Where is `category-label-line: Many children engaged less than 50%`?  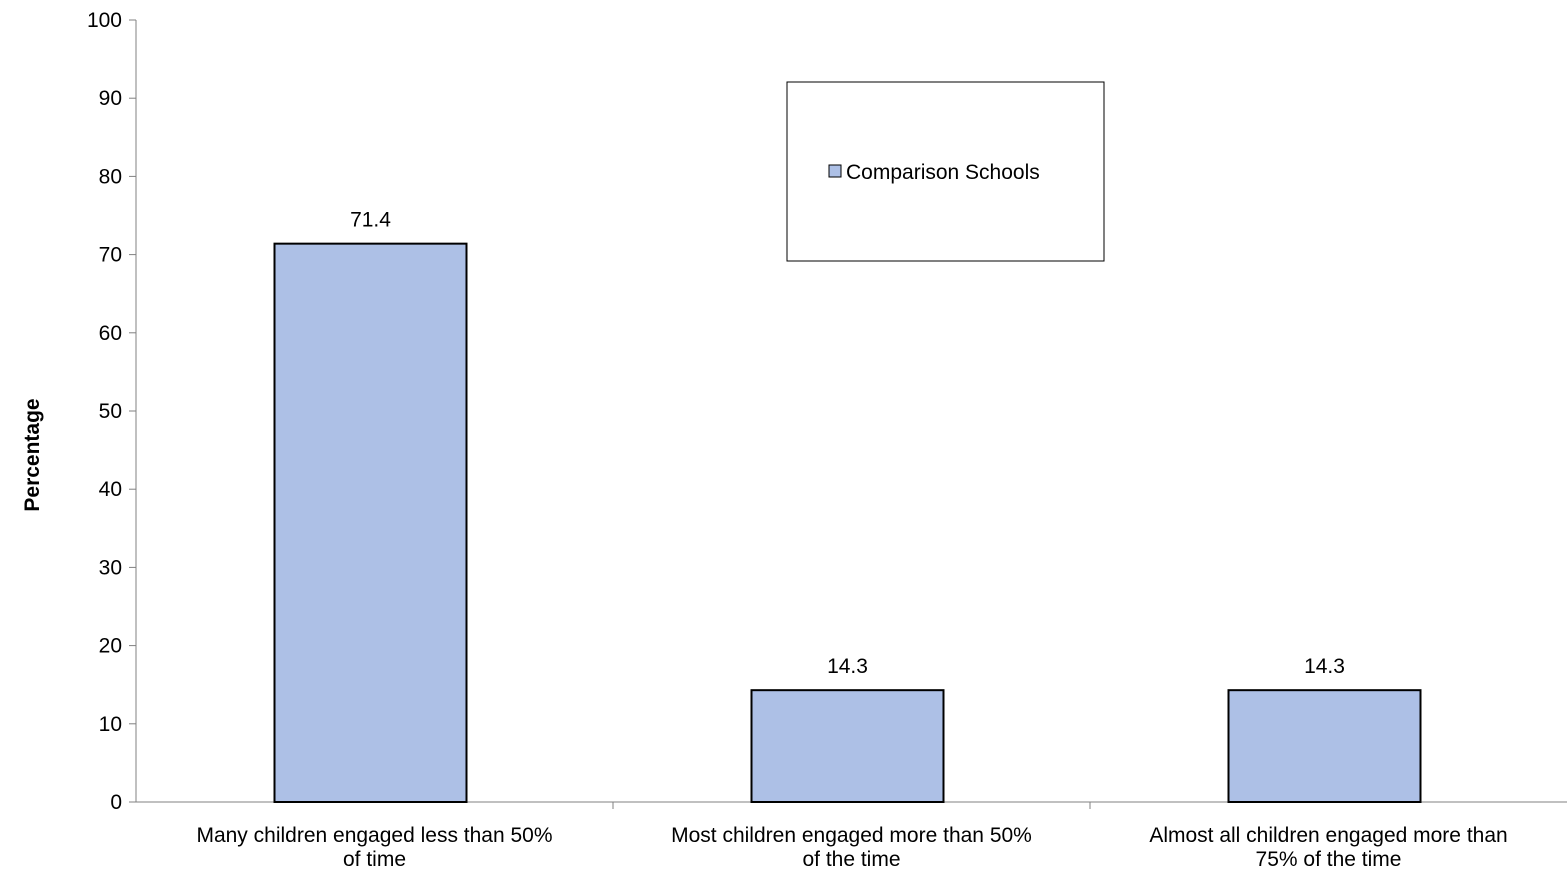
category-label-line: Many children engaged less than 50% is located at coordinates (374, 835).